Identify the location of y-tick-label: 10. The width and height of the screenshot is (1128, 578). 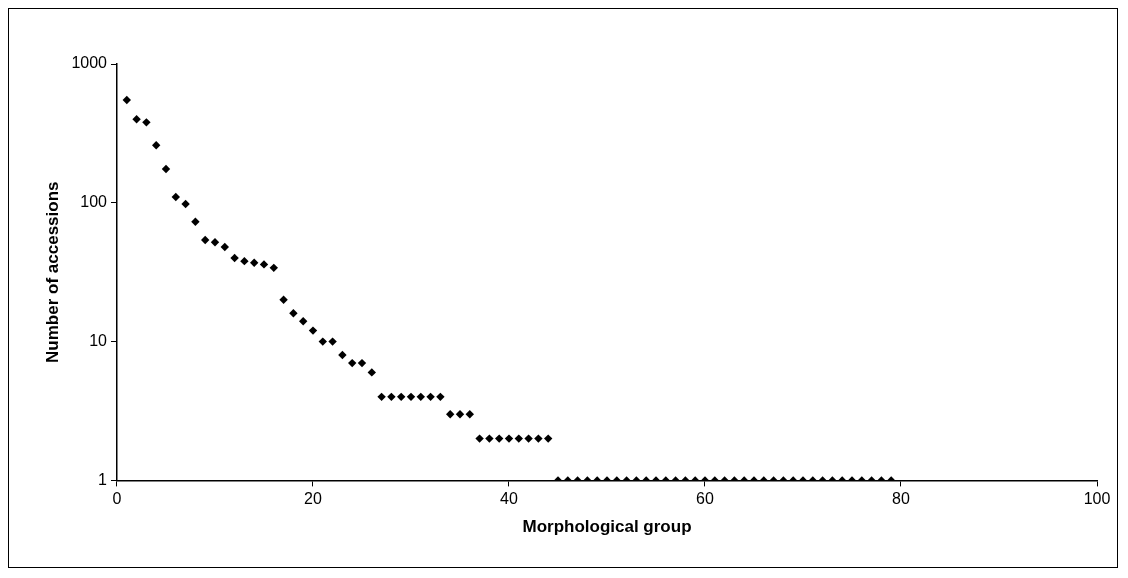
(98, 341).